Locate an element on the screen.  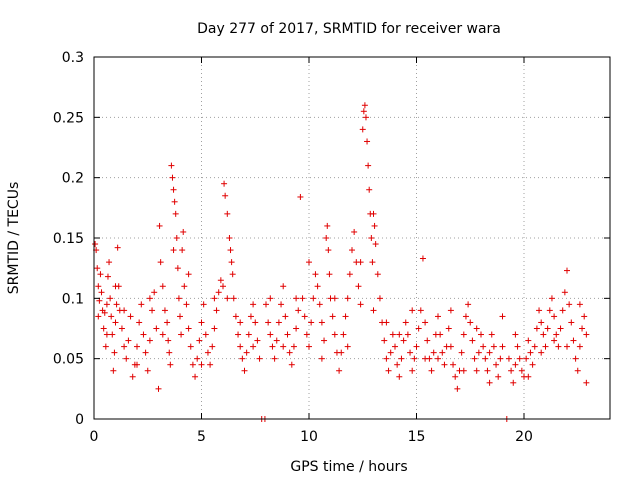
y-tick-label: 0.05 is located at coordinates (68, 360).